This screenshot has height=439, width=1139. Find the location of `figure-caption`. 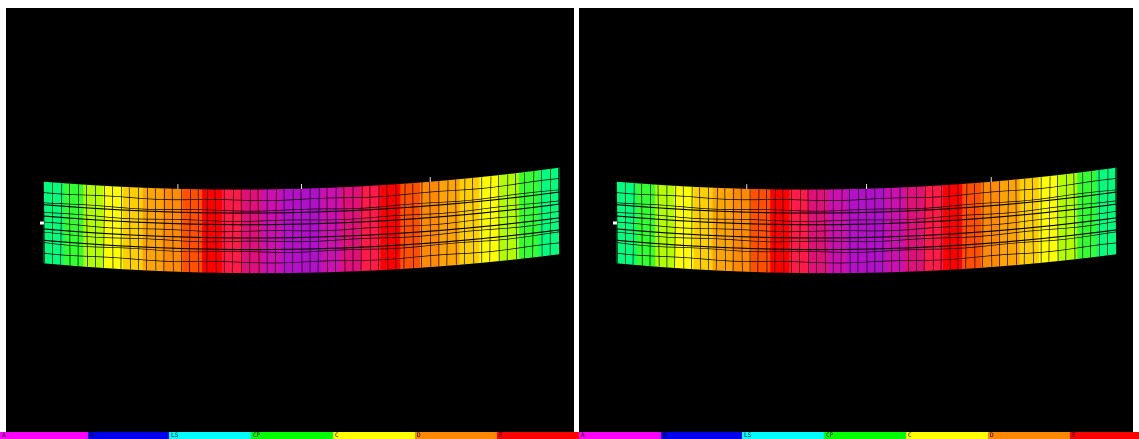

figure-caption is located at coordinates (569, 4).